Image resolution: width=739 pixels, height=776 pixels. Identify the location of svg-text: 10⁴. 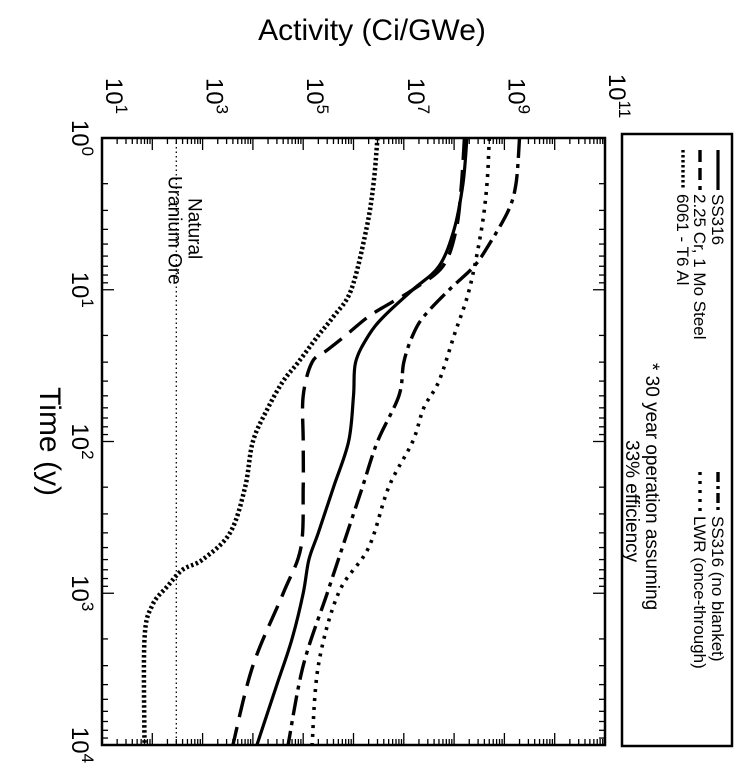
(81, 745).